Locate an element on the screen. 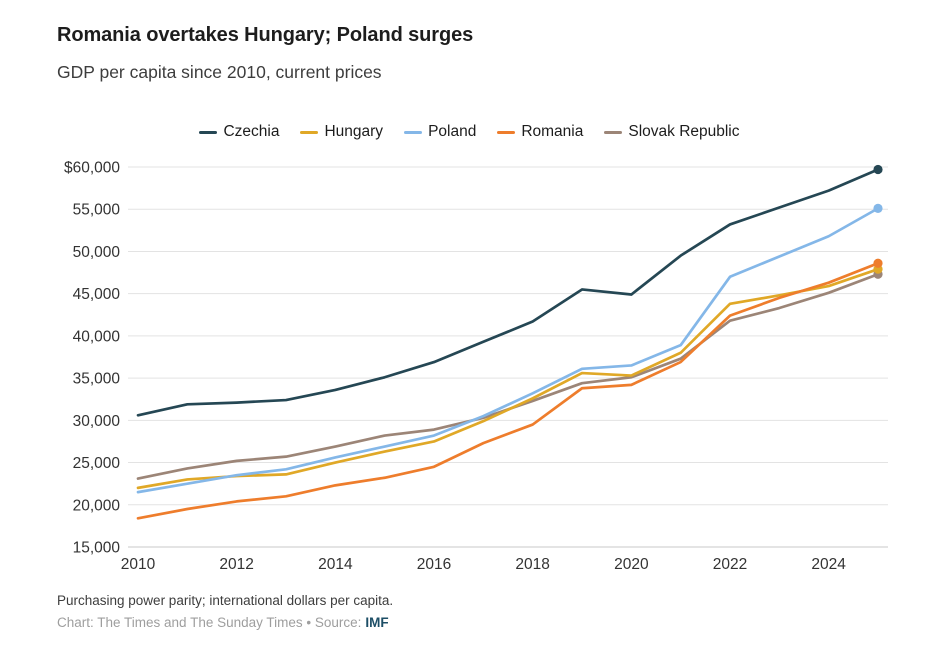 This screenshot has height=663, width=939. x-tick-label-2024: 2024 is located at coordinates (828, 564).